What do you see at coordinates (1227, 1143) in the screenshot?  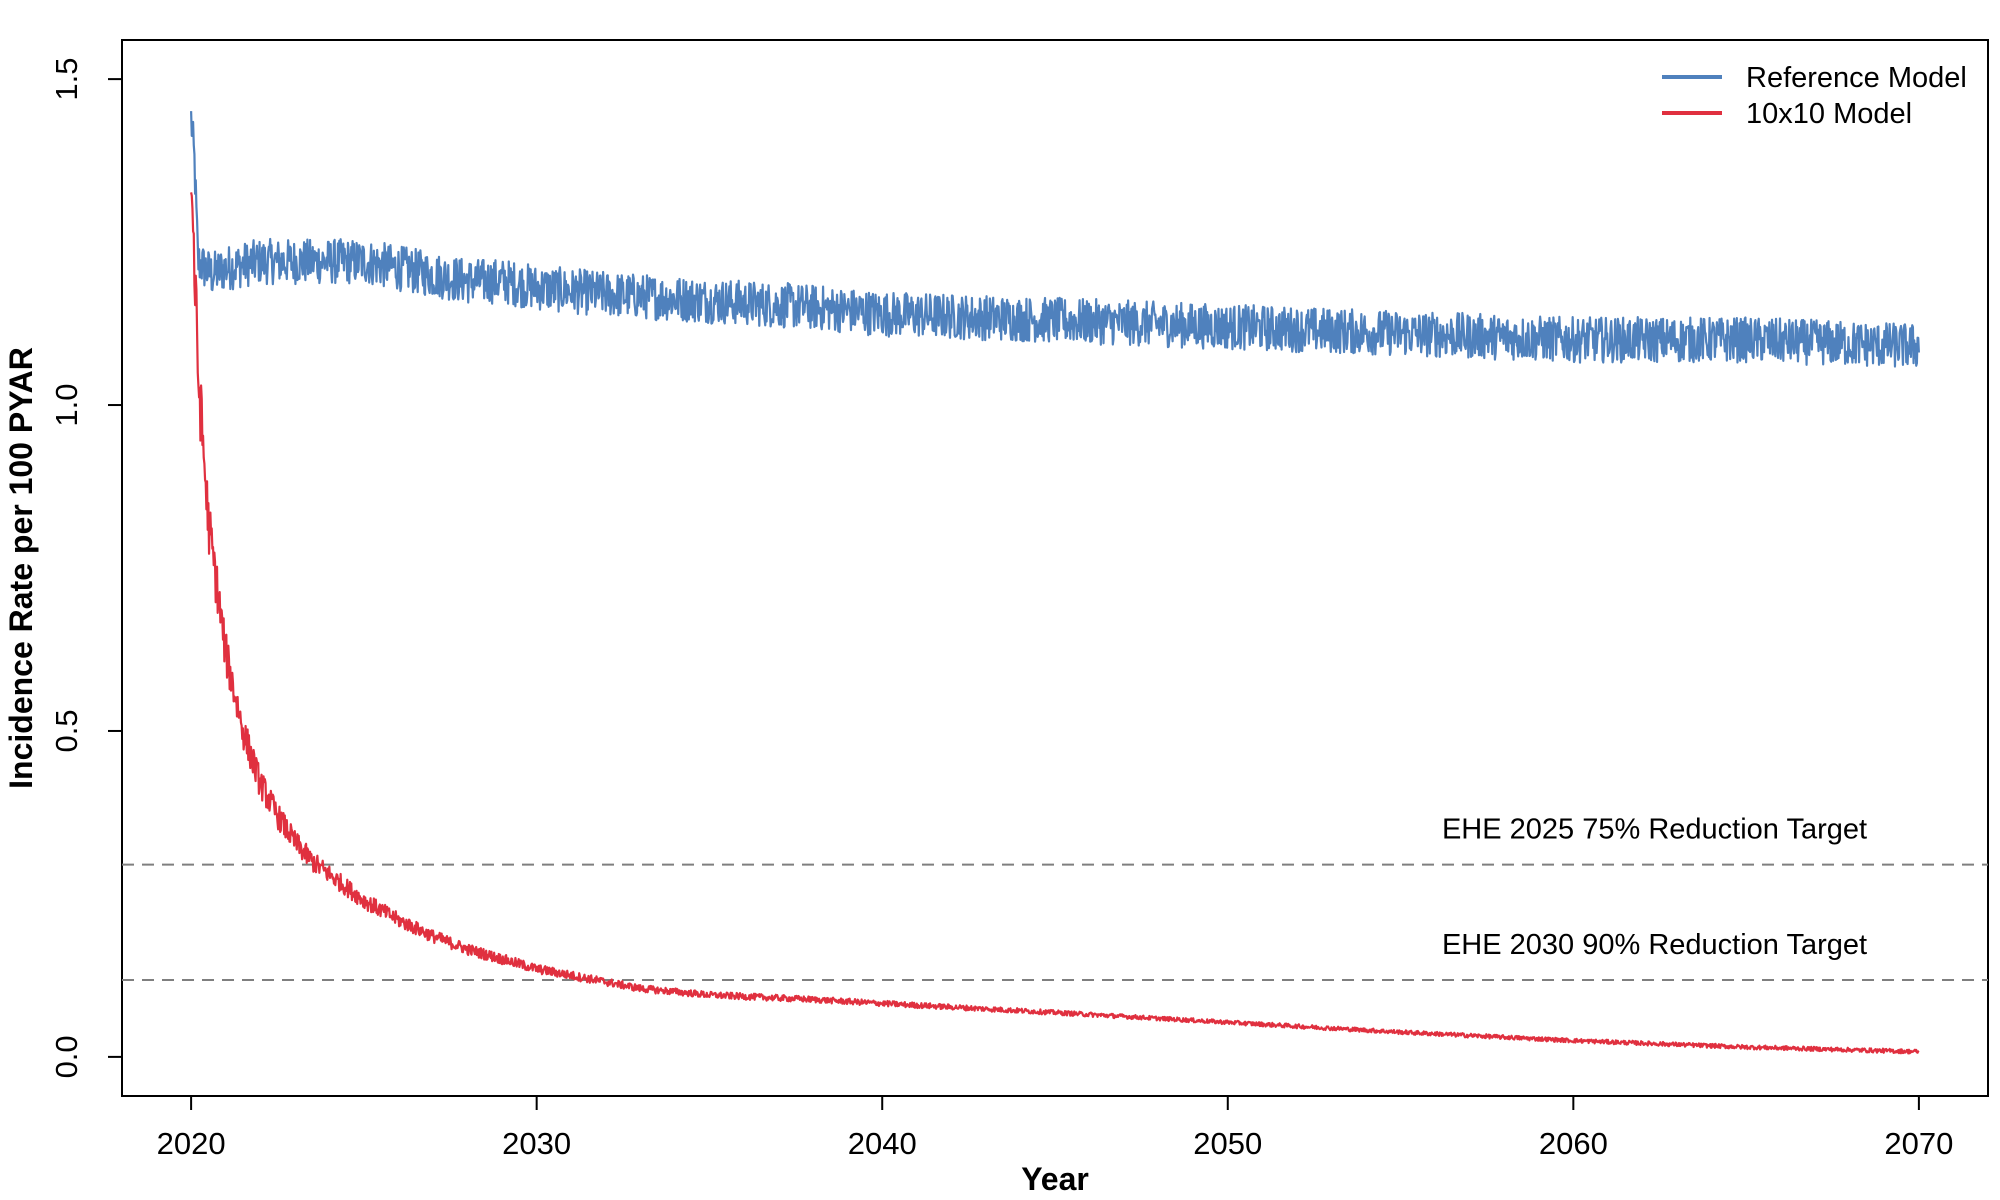 I see `x-tick-label: 2050` at bounding box center [1227, 1143].